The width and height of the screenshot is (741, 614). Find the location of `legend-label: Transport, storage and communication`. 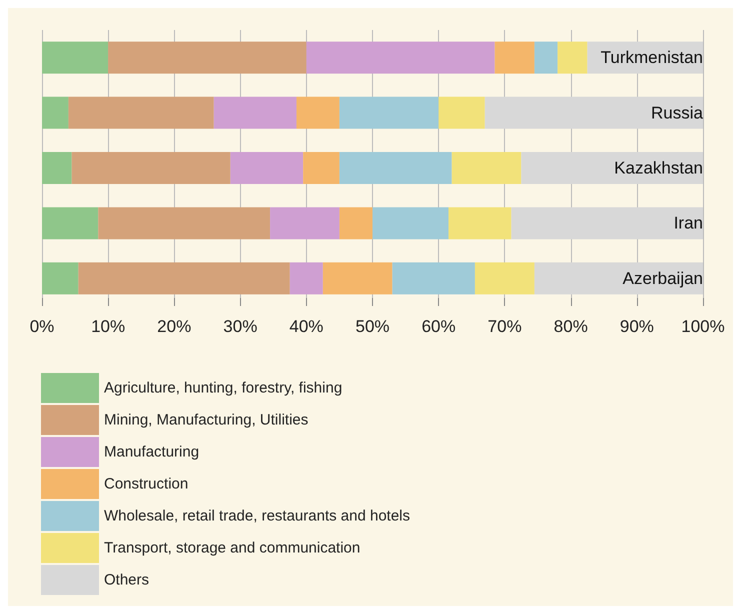

legend-label: Transport, storage and communication is located at coordinates (232, 548).